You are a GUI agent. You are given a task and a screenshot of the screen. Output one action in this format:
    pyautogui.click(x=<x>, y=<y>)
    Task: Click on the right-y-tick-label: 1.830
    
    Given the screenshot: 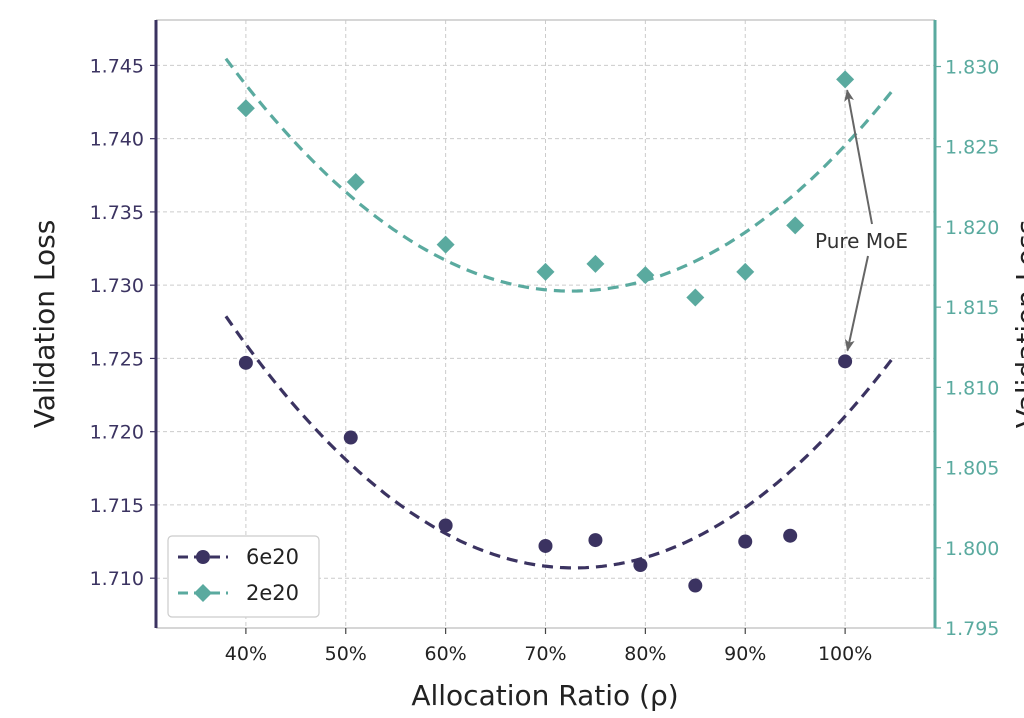 What is the action you would take?
    pyautogui.click(x=972, y=68)
    